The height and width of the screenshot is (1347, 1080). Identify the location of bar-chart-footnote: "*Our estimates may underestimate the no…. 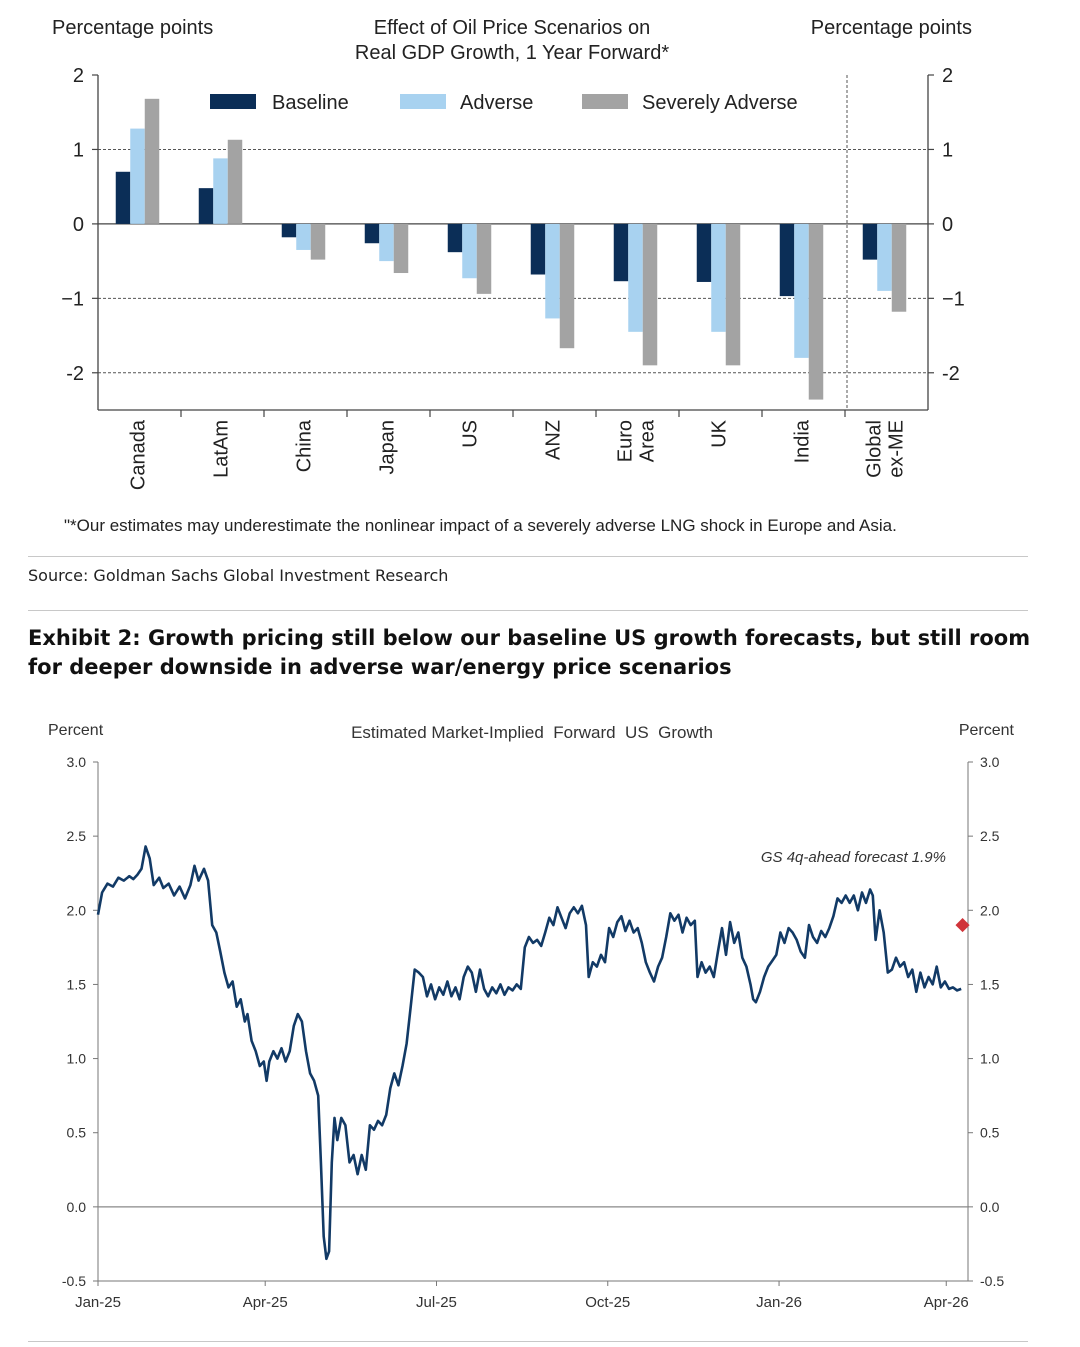
(480, 525).